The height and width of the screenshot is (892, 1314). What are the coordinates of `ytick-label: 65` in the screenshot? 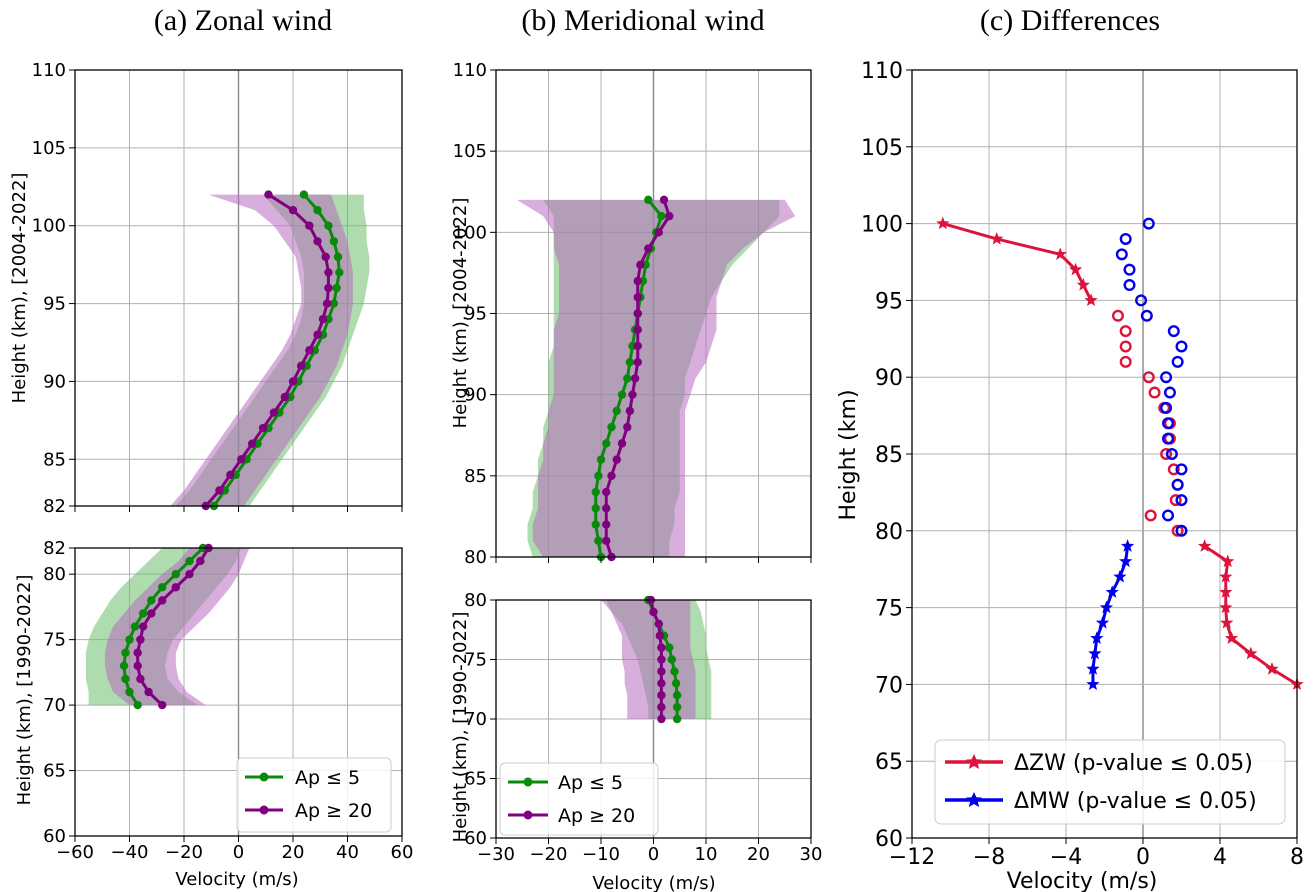 It's located at (475, 779).